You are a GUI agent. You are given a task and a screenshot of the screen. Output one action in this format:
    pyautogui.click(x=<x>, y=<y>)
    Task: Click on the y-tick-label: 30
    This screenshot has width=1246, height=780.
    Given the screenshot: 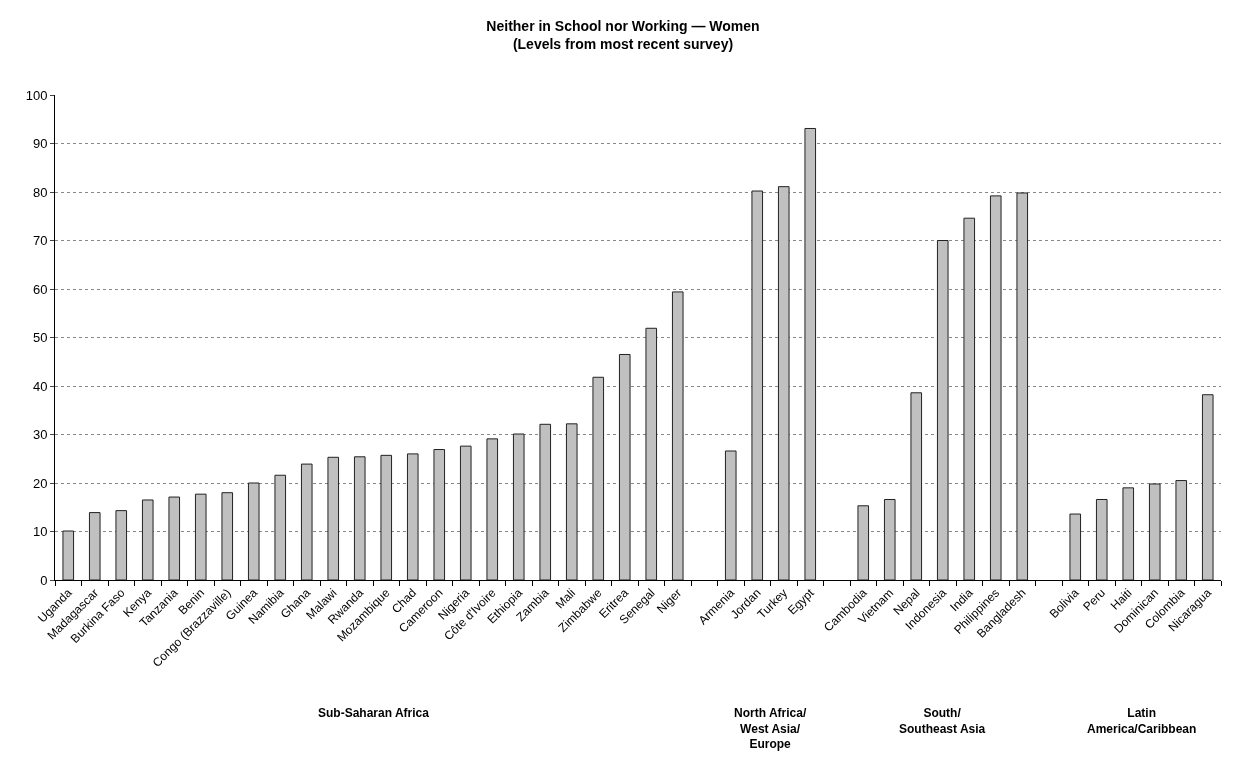 What is the action you would take?
    pyautogui.click(x=40, y=435)
    